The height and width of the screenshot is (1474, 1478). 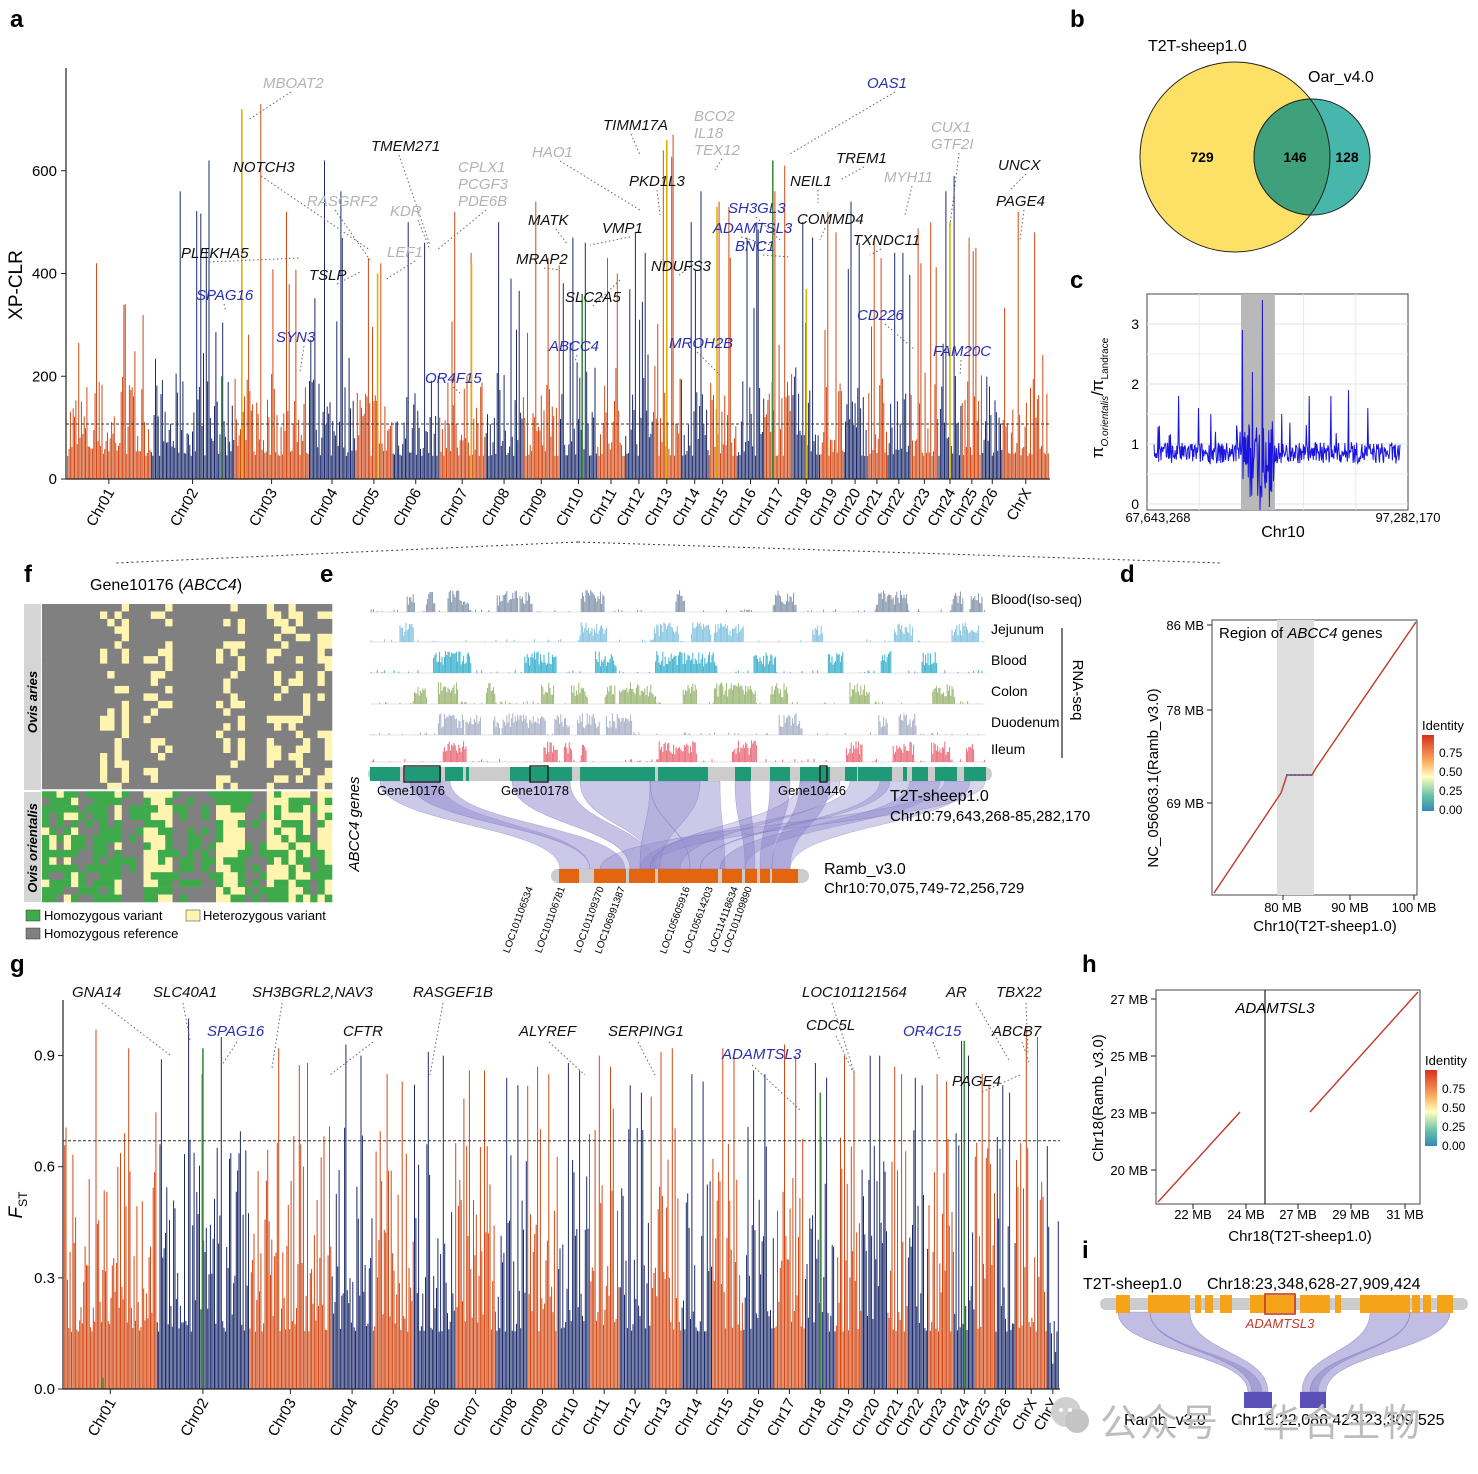 I want to click on g-gene-label: ALYREF, so click(x=547, y=1031).